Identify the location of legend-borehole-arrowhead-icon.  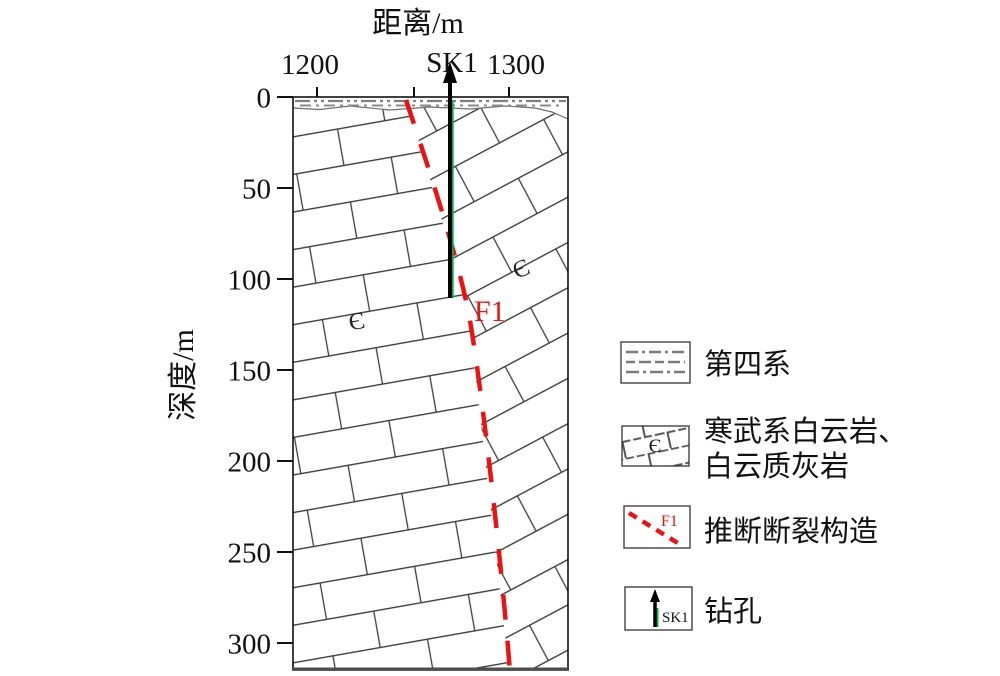
(655, 595).